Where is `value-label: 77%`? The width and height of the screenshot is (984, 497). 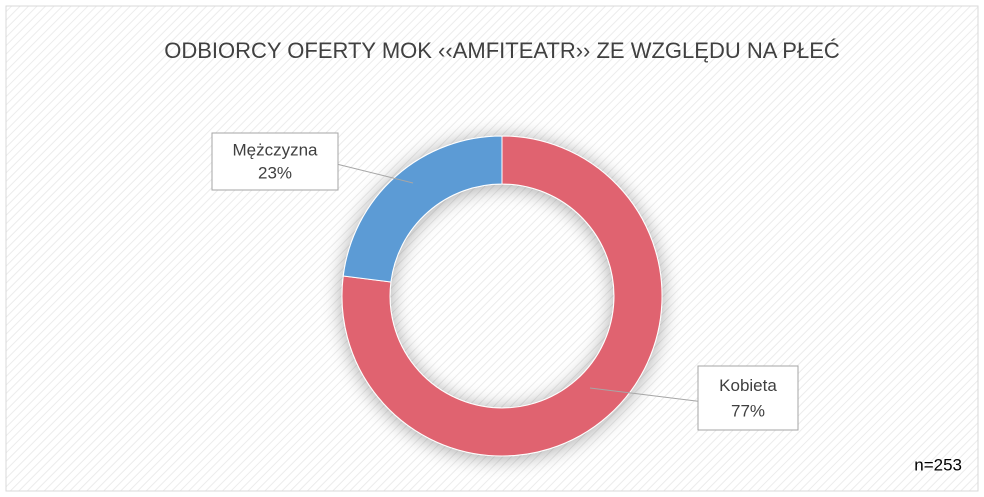 value-label: 77% is located at coordinates (748, 411).